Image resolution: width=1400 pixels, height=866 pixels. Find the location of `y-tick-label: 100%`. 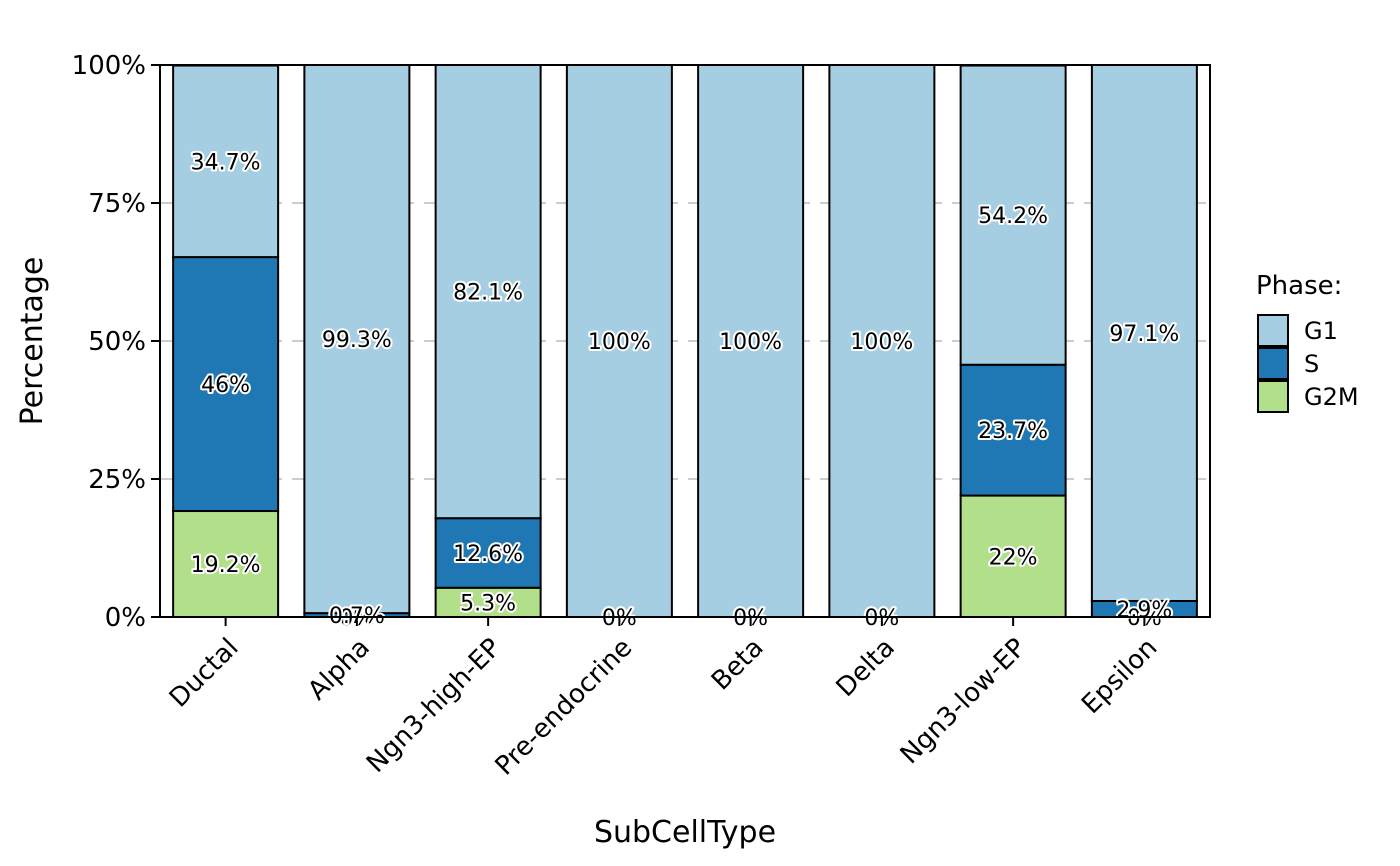

y-tick-label: 100% is located at coordinates (109, 66).